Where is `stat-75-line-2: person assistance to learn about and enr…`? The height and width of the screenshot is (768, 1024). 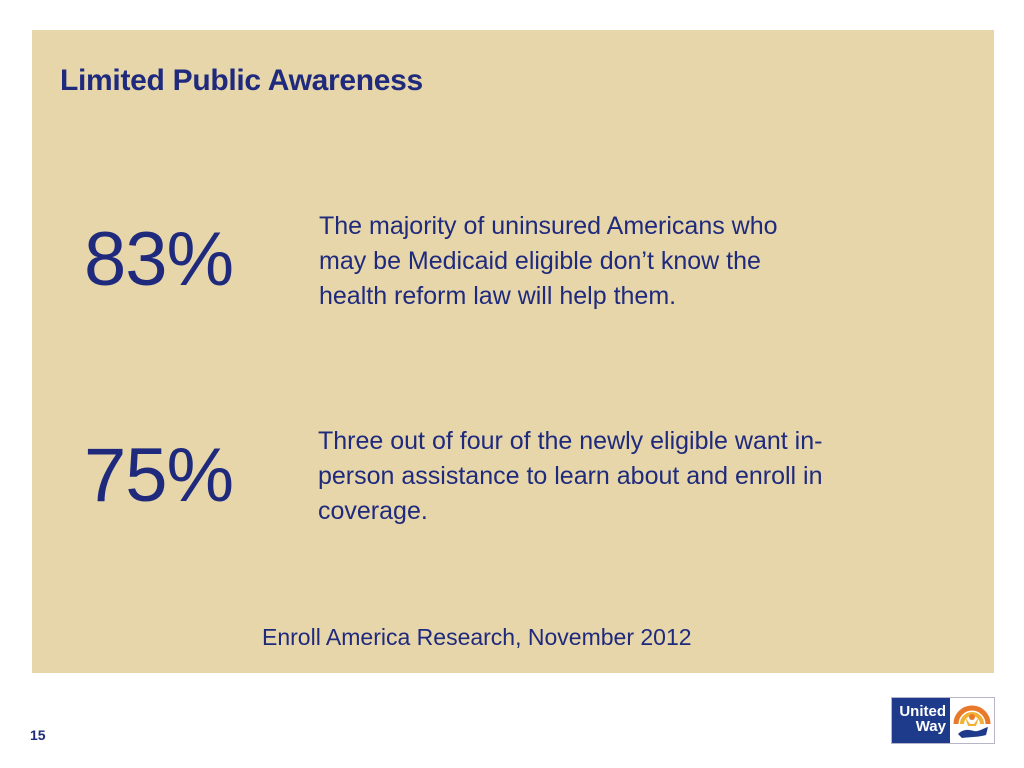
stat-75-line-2: person assistance to learn about and enr… is located at coordinates (570, 476).